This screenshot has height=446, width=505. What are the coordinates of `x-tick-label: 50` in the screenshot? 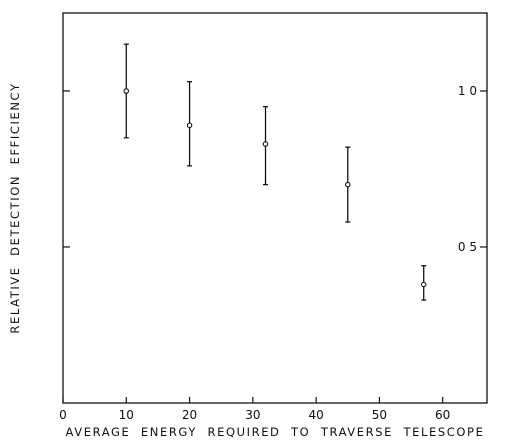 It's located at (379, 415).